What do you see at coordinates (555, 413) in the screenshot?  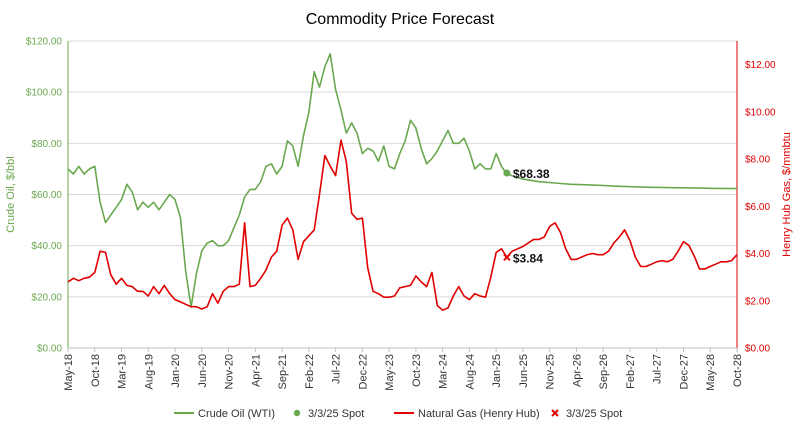 I see `legend-swatch-x` at bounding box center [555, 413].